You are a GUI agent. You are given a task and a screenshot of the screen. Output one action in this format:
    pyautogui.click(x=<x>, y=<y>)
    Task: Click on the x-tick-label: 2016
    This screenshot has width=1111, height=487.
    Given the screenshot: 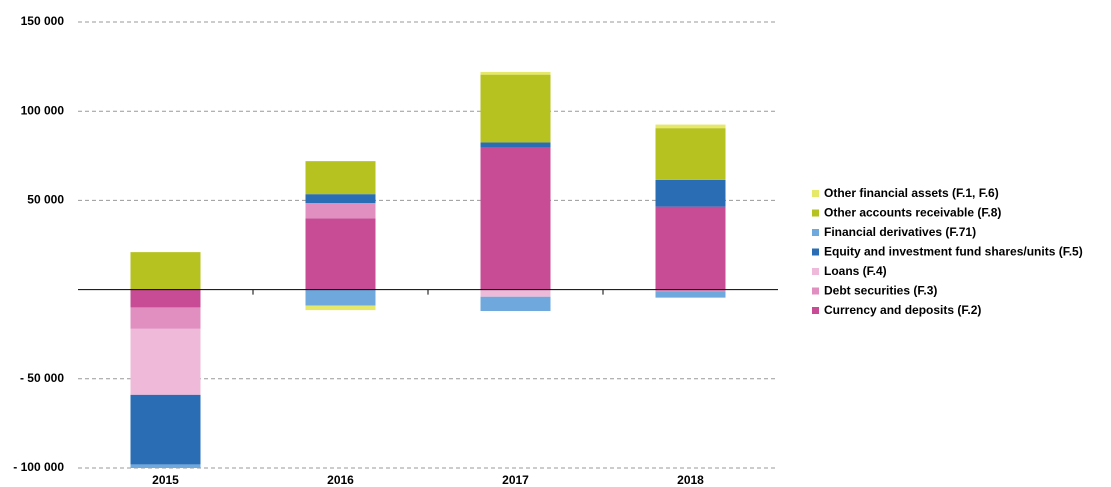 What is the action you would take?
    pyautogui.click(x=340, y=480)
    